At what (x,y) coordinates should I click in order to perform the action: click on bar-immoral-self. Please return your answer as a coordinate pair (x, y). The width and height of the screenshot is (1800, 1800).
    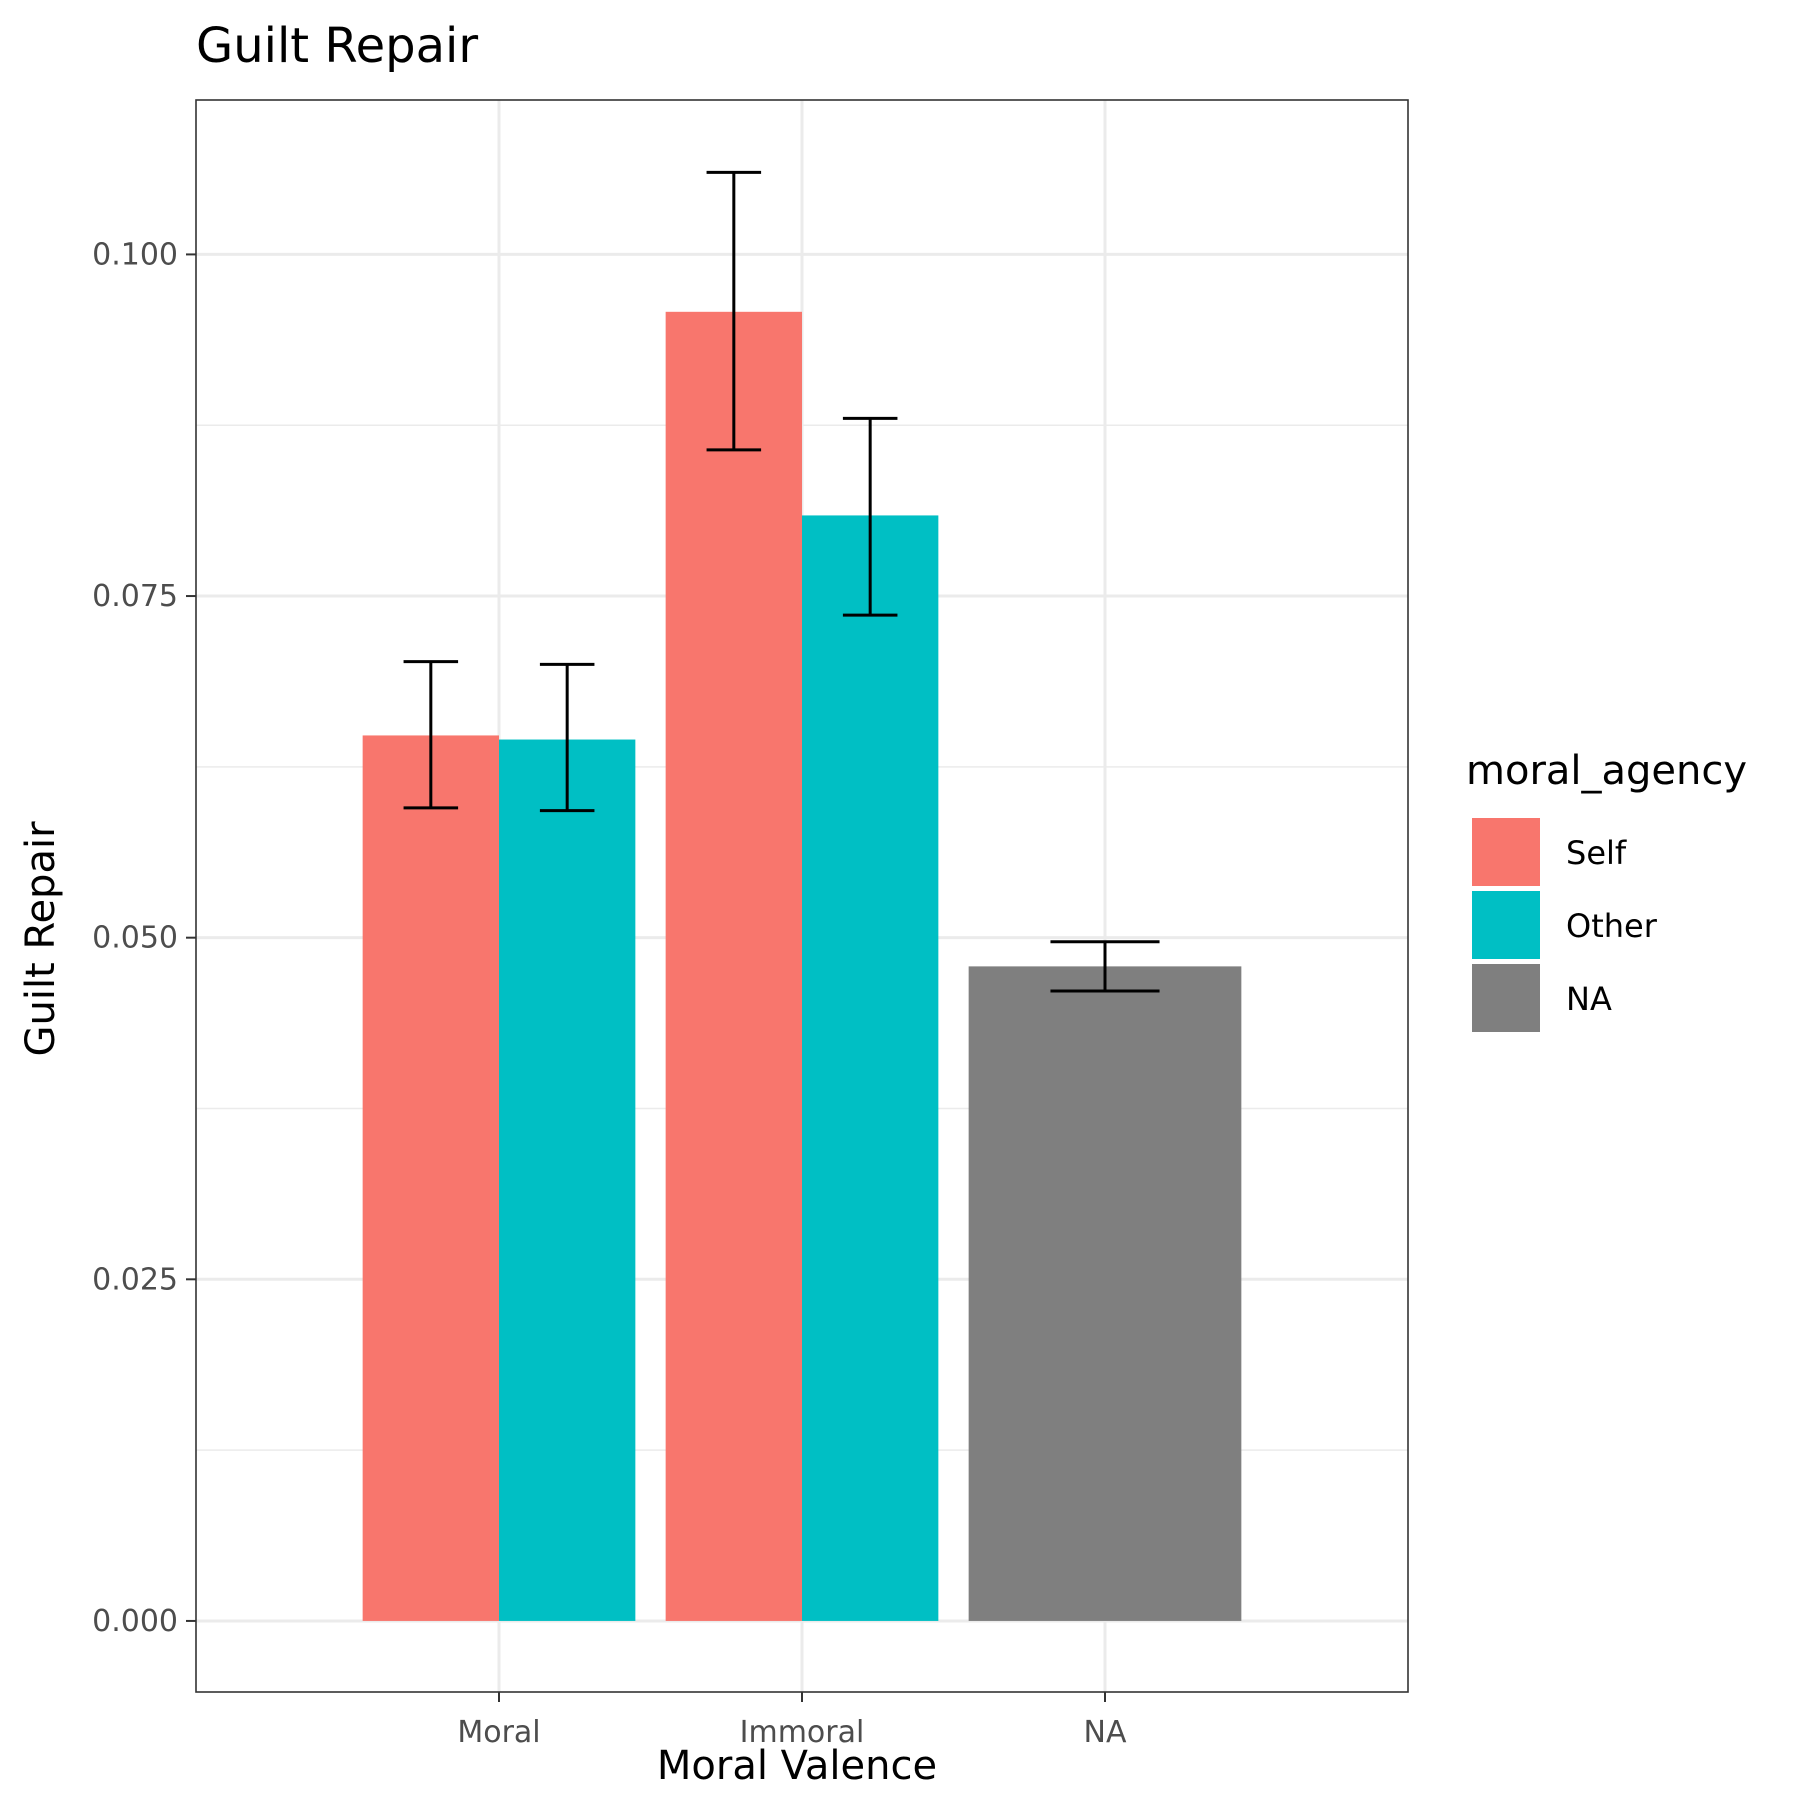
    Looking at the image, I should click on (733, 966).